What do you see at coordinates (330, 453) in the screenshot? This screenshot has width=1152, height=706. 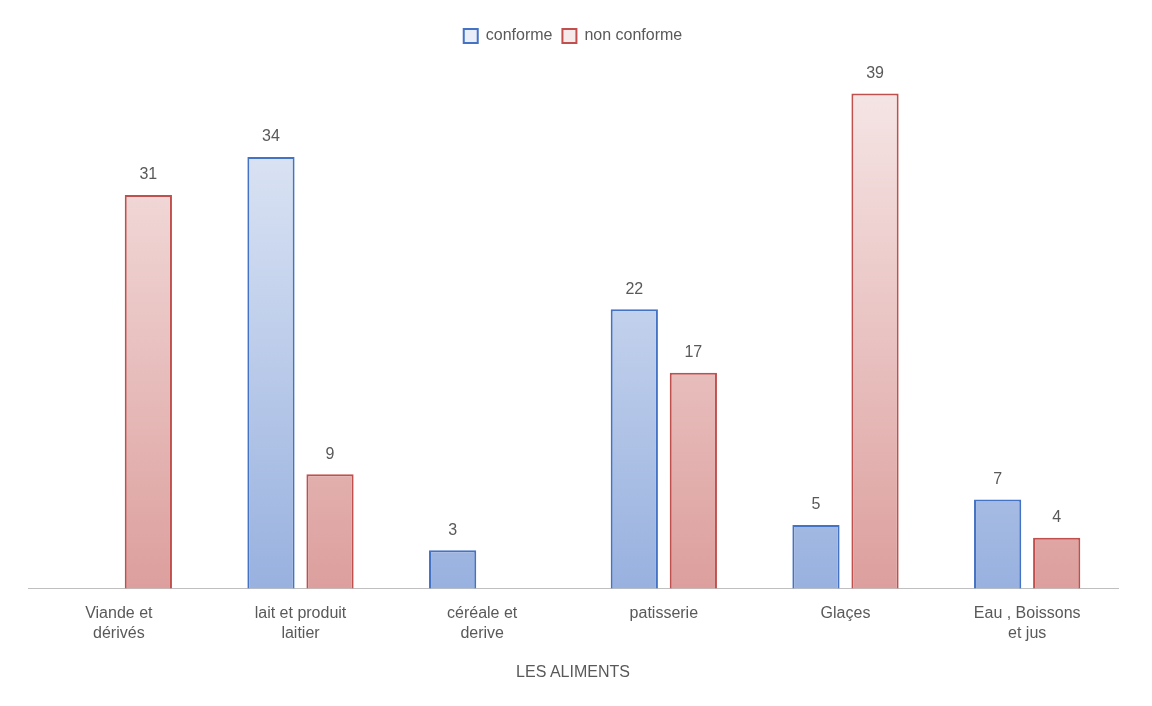 I see `data-label: 9` at bounding box center [330, 453].